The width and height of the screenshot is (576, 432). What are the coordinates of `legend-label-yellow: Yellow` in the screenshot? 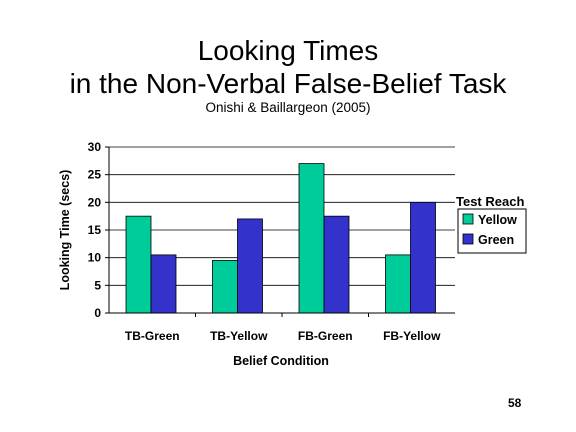 It's located at (497, 220).